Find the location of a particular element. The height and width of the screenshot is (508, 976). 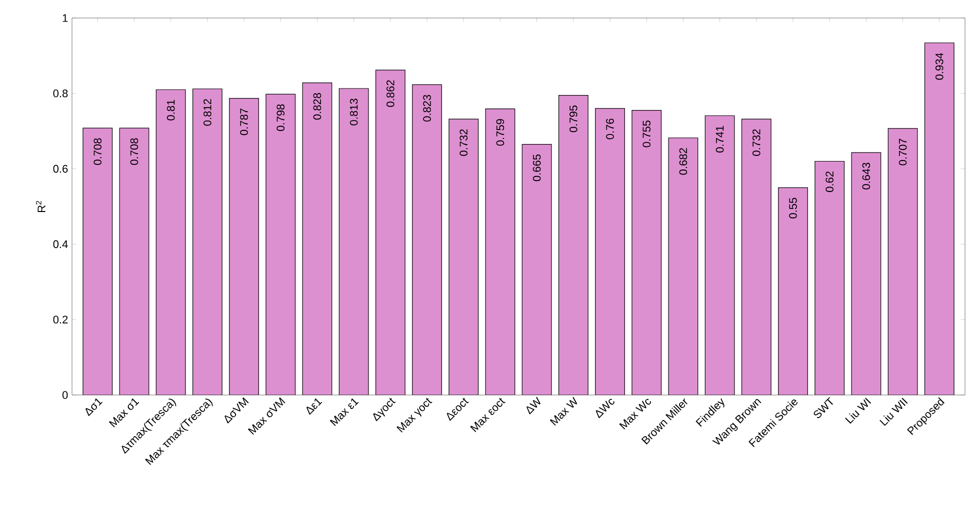

data-label: 0.76 is located at coordinates (610, 129).